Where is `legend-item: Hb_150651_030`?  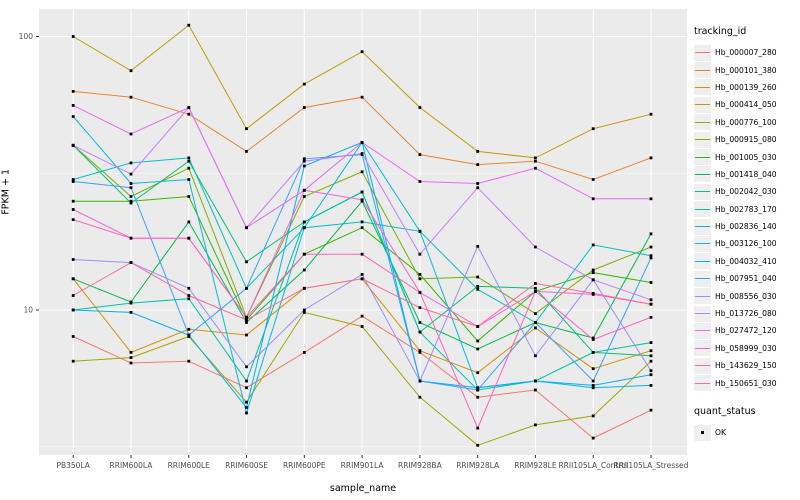
legend-item: Hb_150651_030 is located at coordinates (746, 383).